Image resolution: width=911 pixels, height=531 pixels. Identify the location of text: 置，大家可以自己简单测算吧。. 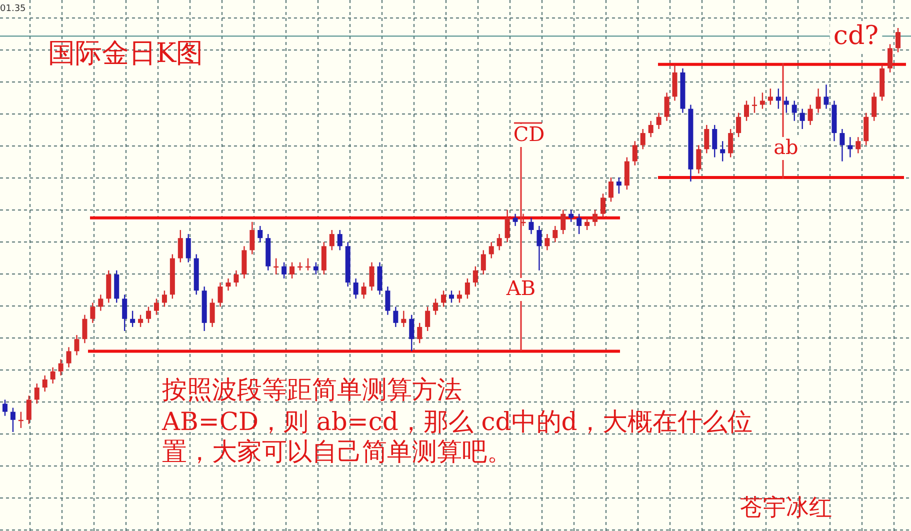
(337, 451).